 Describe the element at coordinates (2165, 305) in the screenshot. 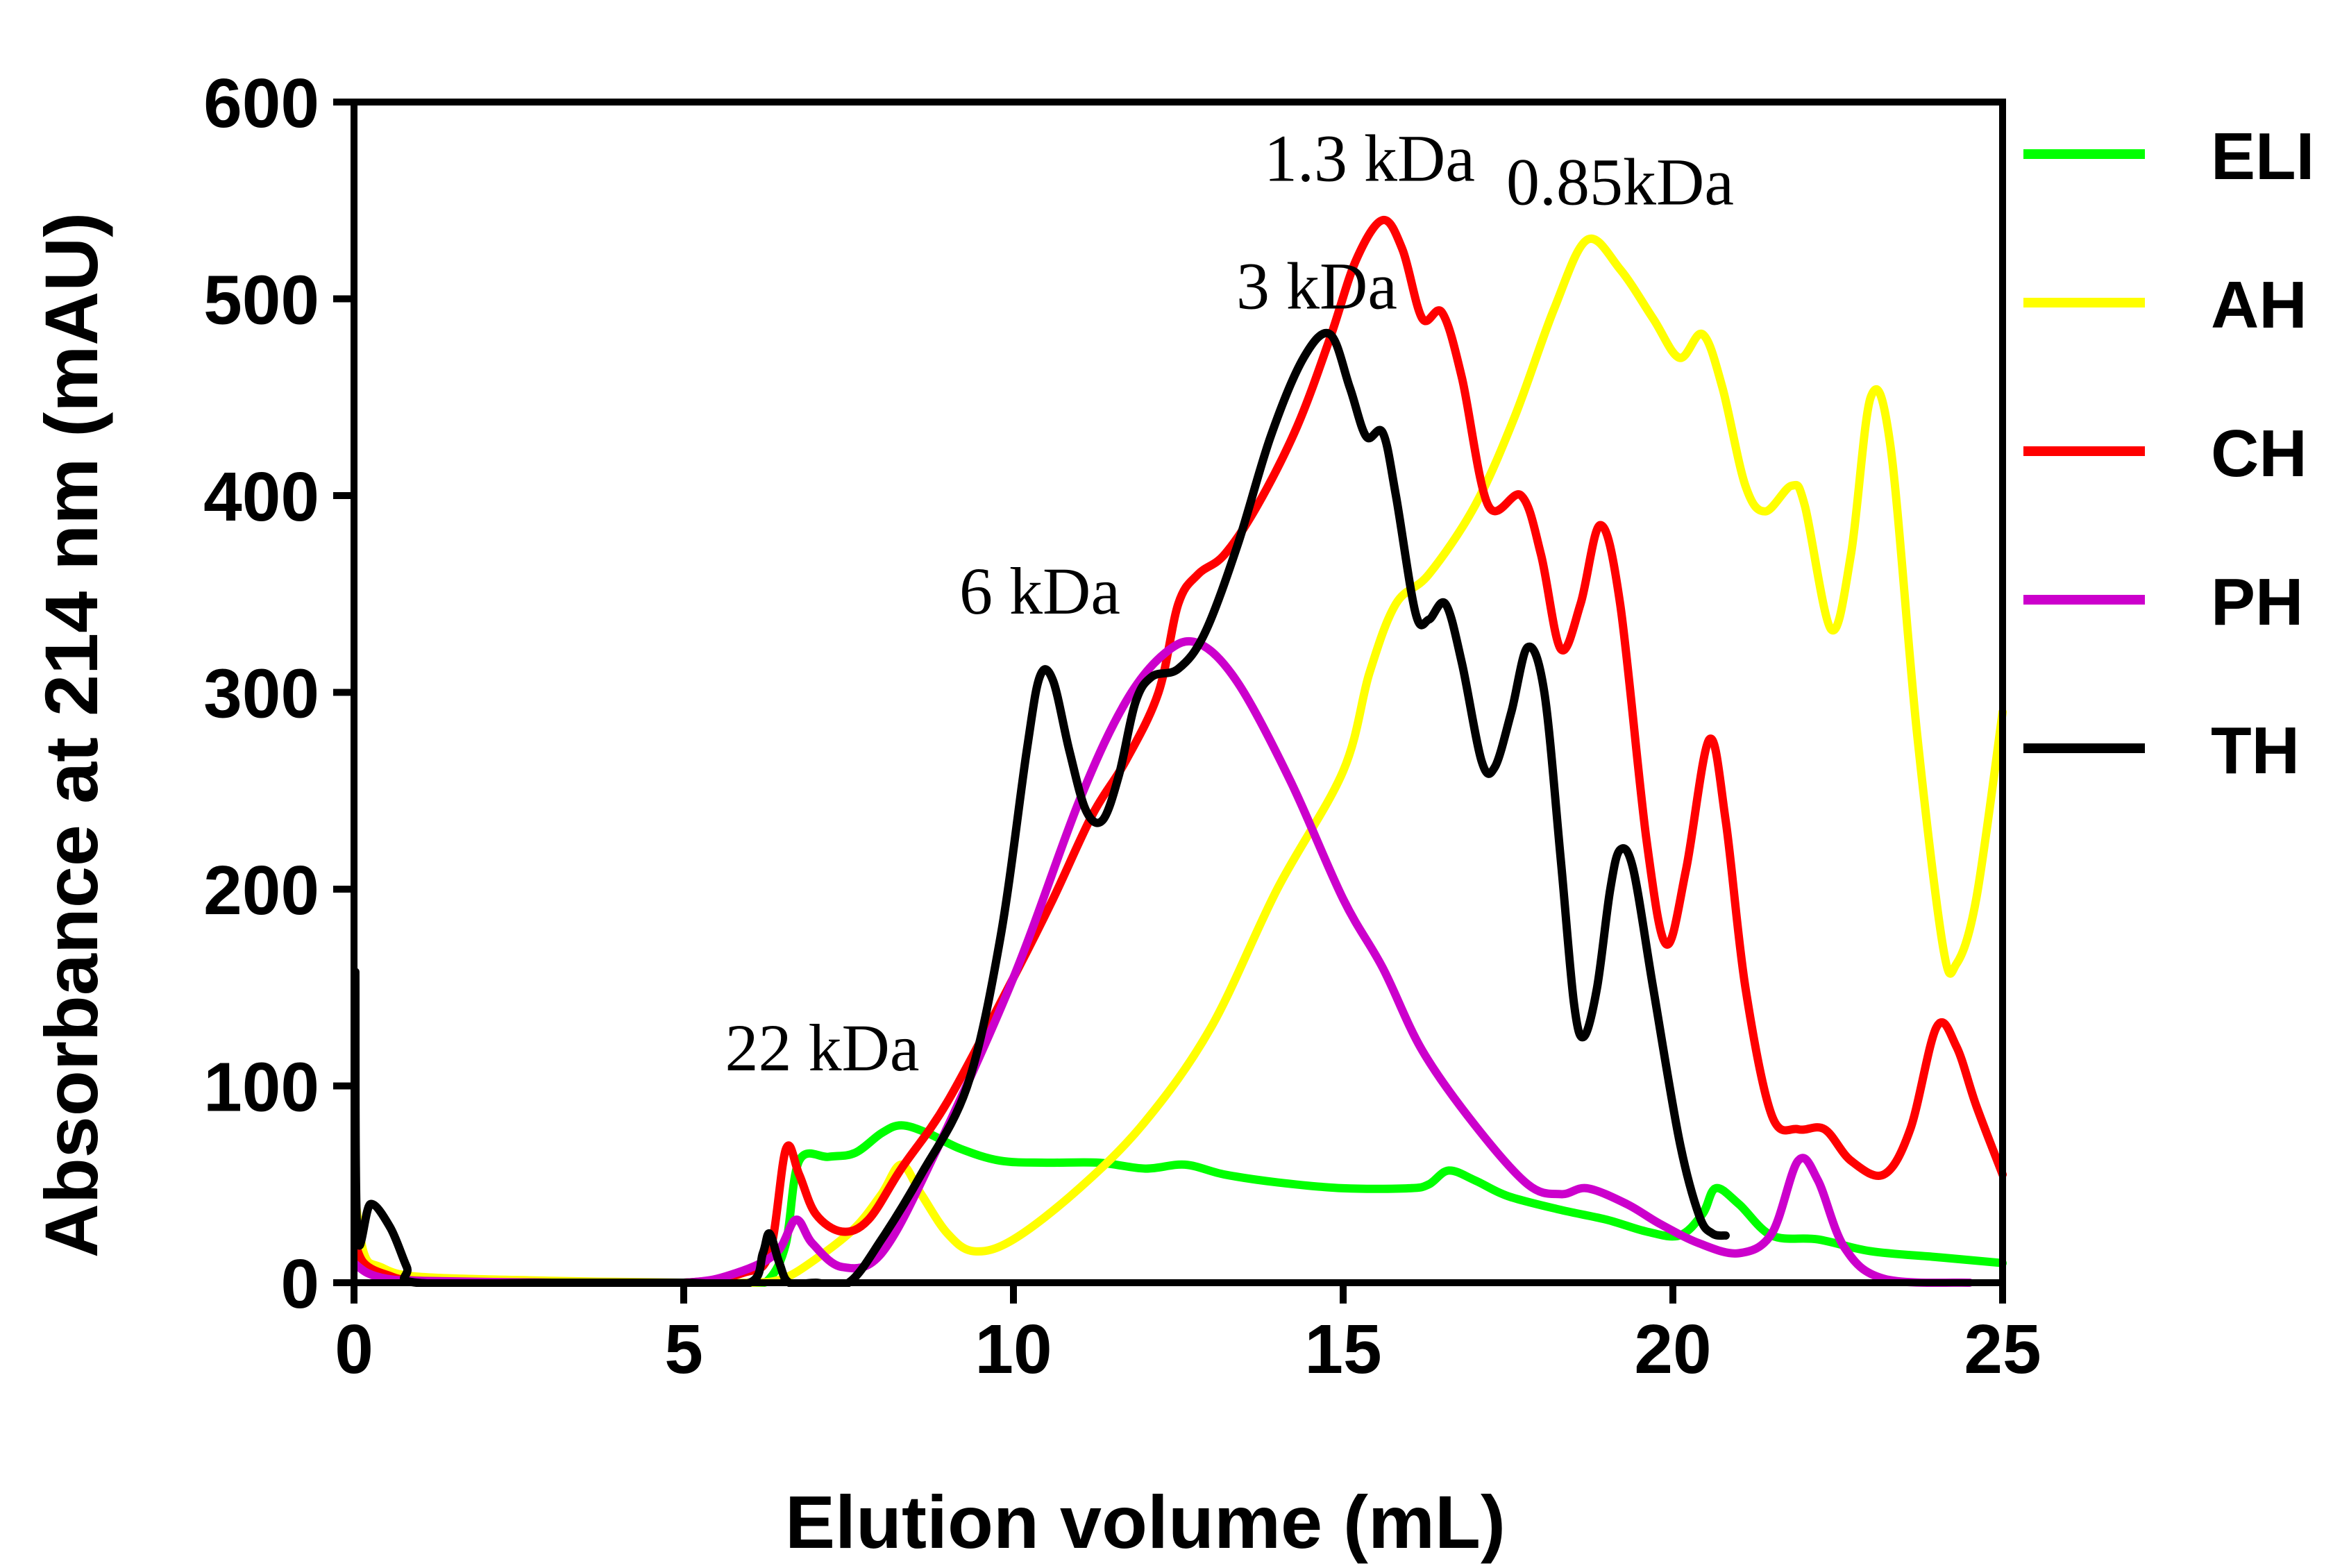

I see `legend-item-ah: AH` at that location.